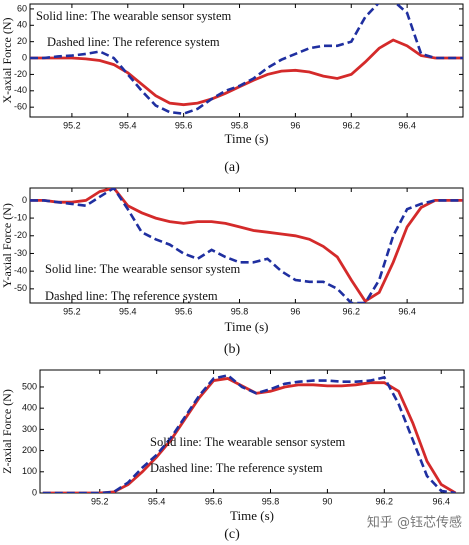 The image size is (469, 545). Describe the element at coordinates (20, 288) in the screenshot. I see `y-tick-label: -50` at that location.